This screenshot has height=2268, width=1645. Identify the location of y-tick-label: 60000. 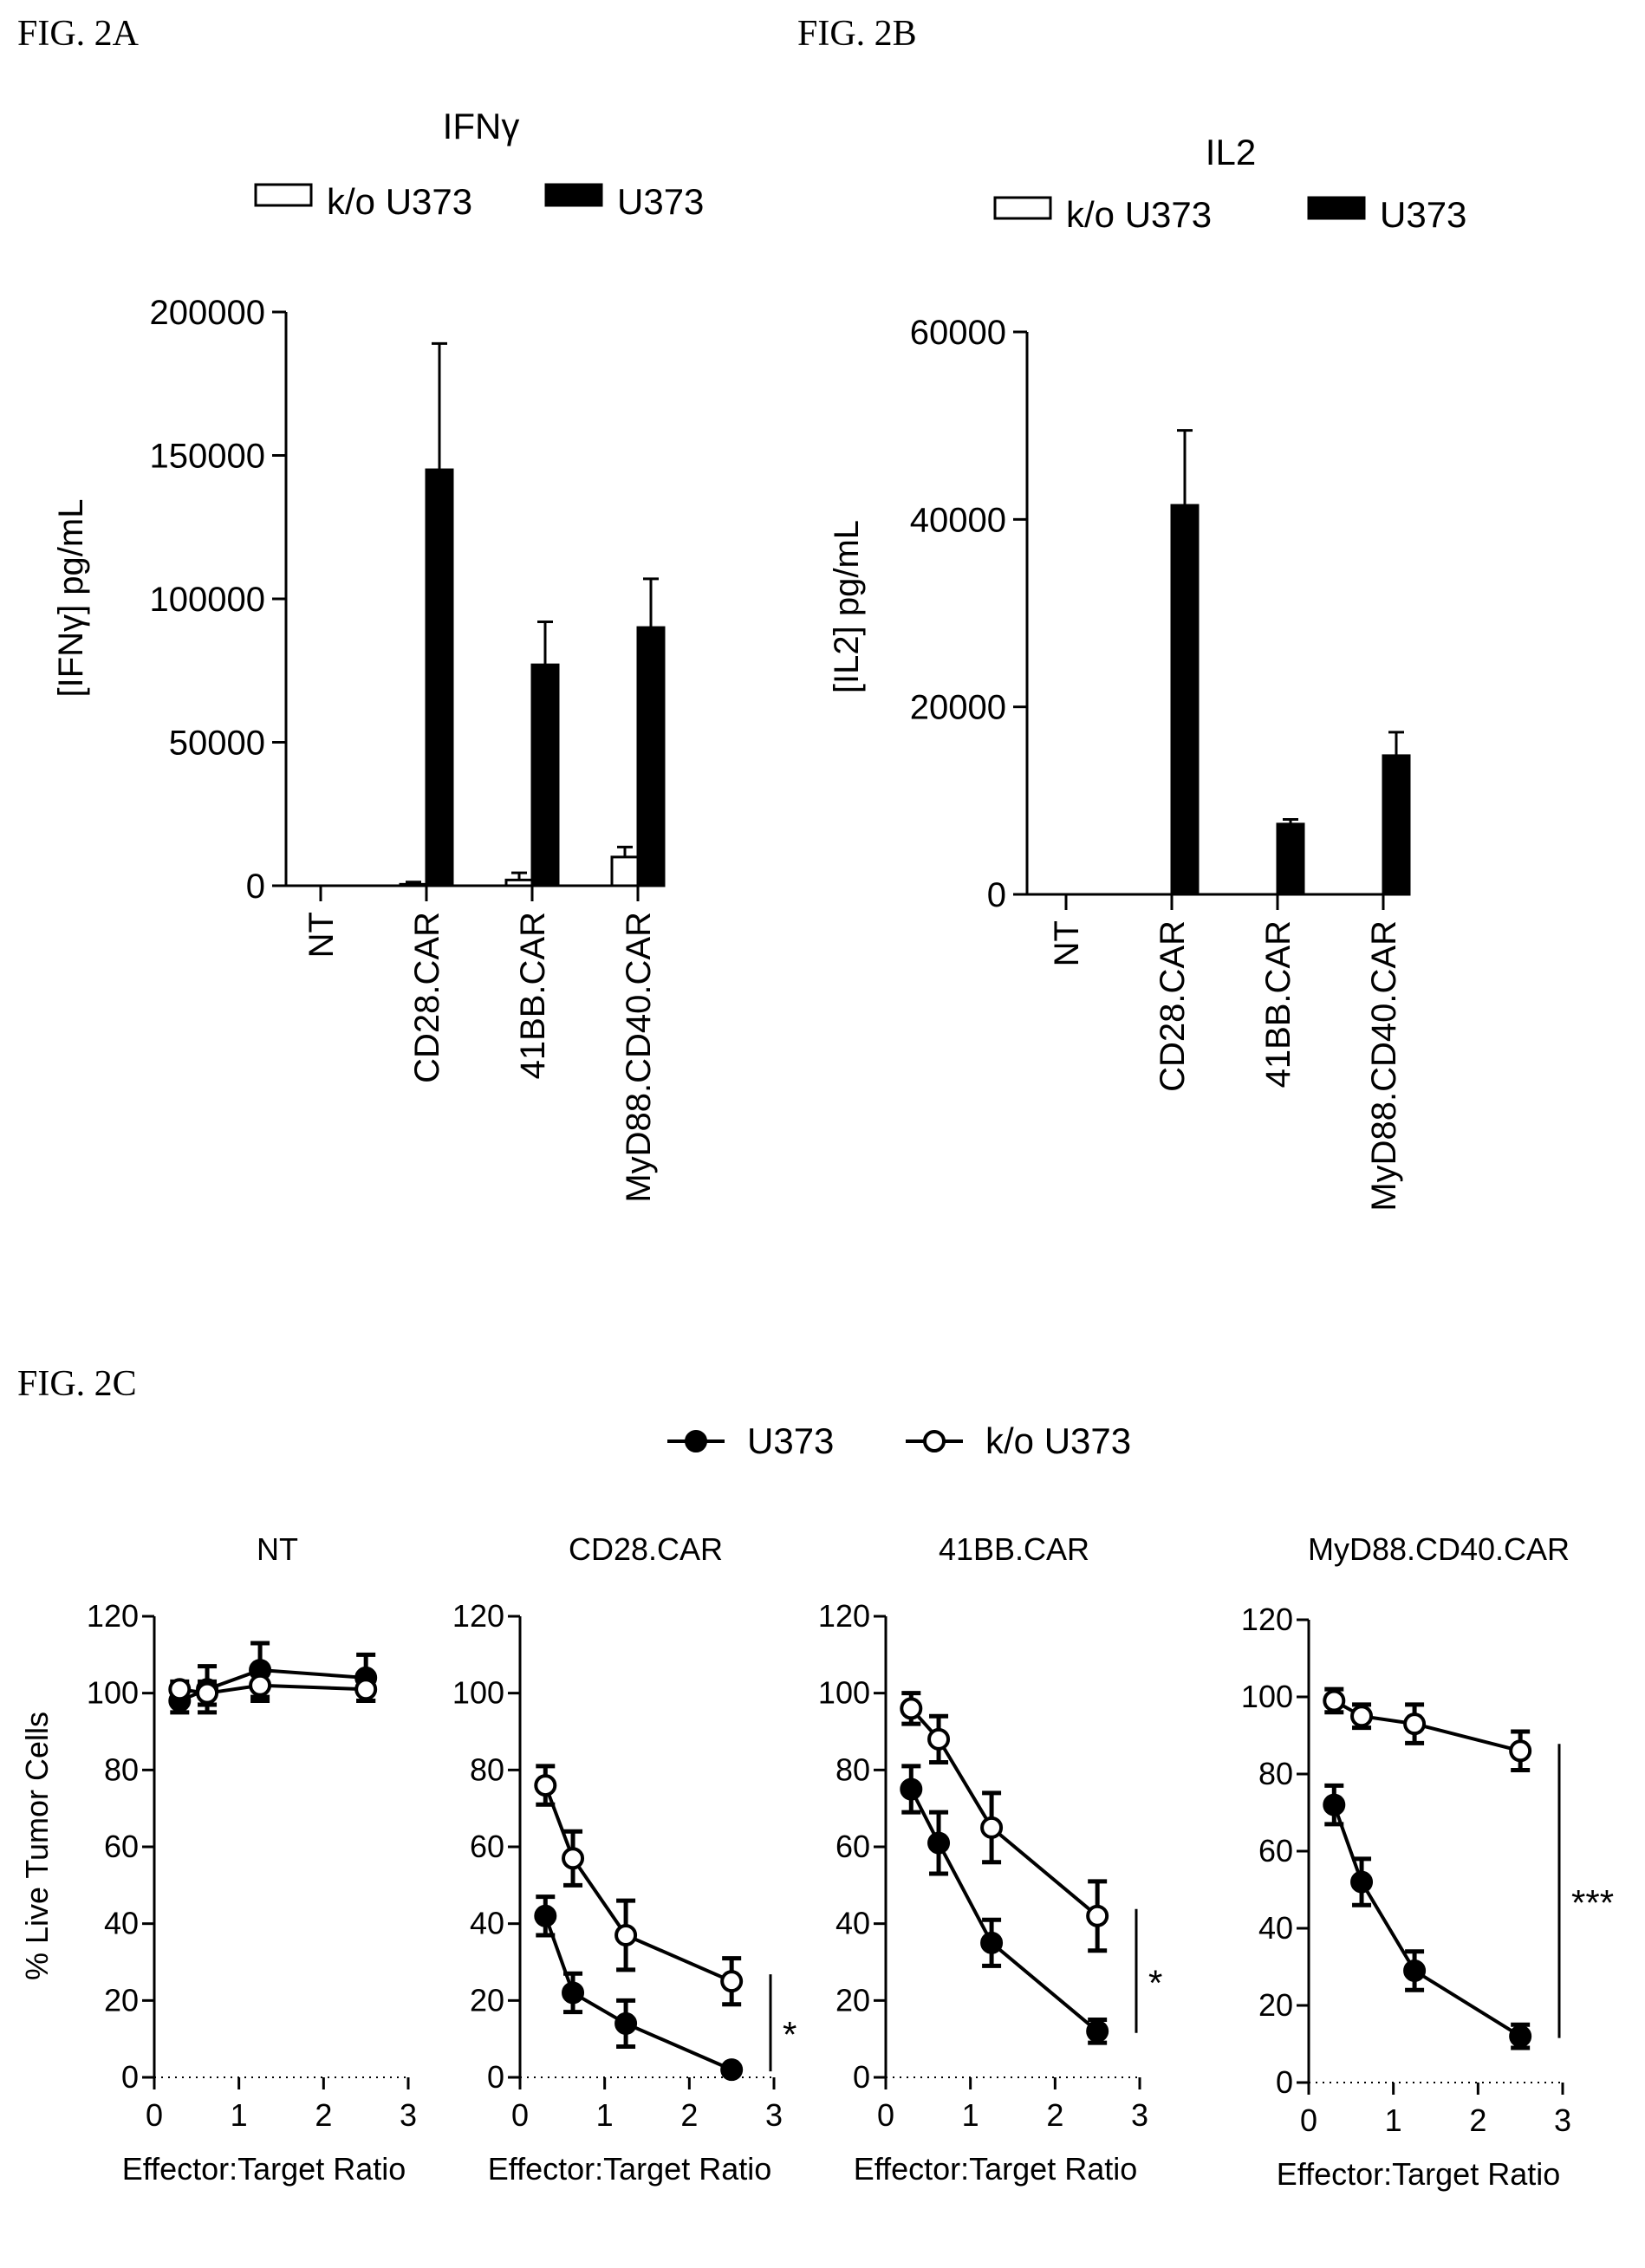
(958, 333).